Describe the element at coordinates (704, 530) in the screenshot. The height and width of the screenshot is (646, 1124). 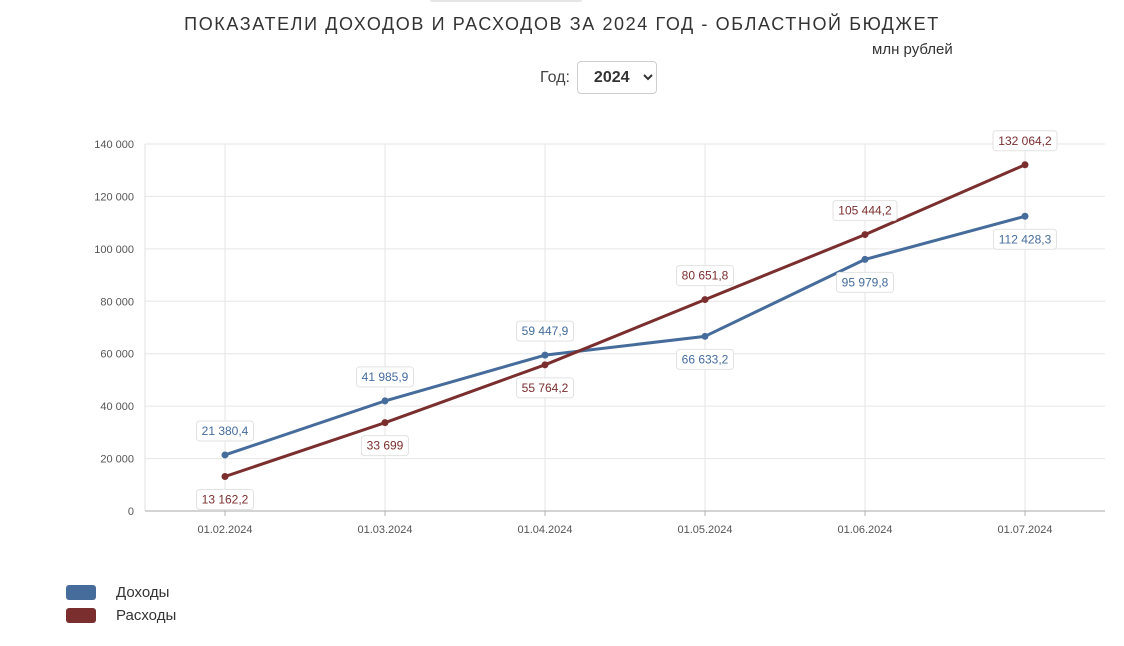
I see `x-tick-label: 01.05.2024` at that location.